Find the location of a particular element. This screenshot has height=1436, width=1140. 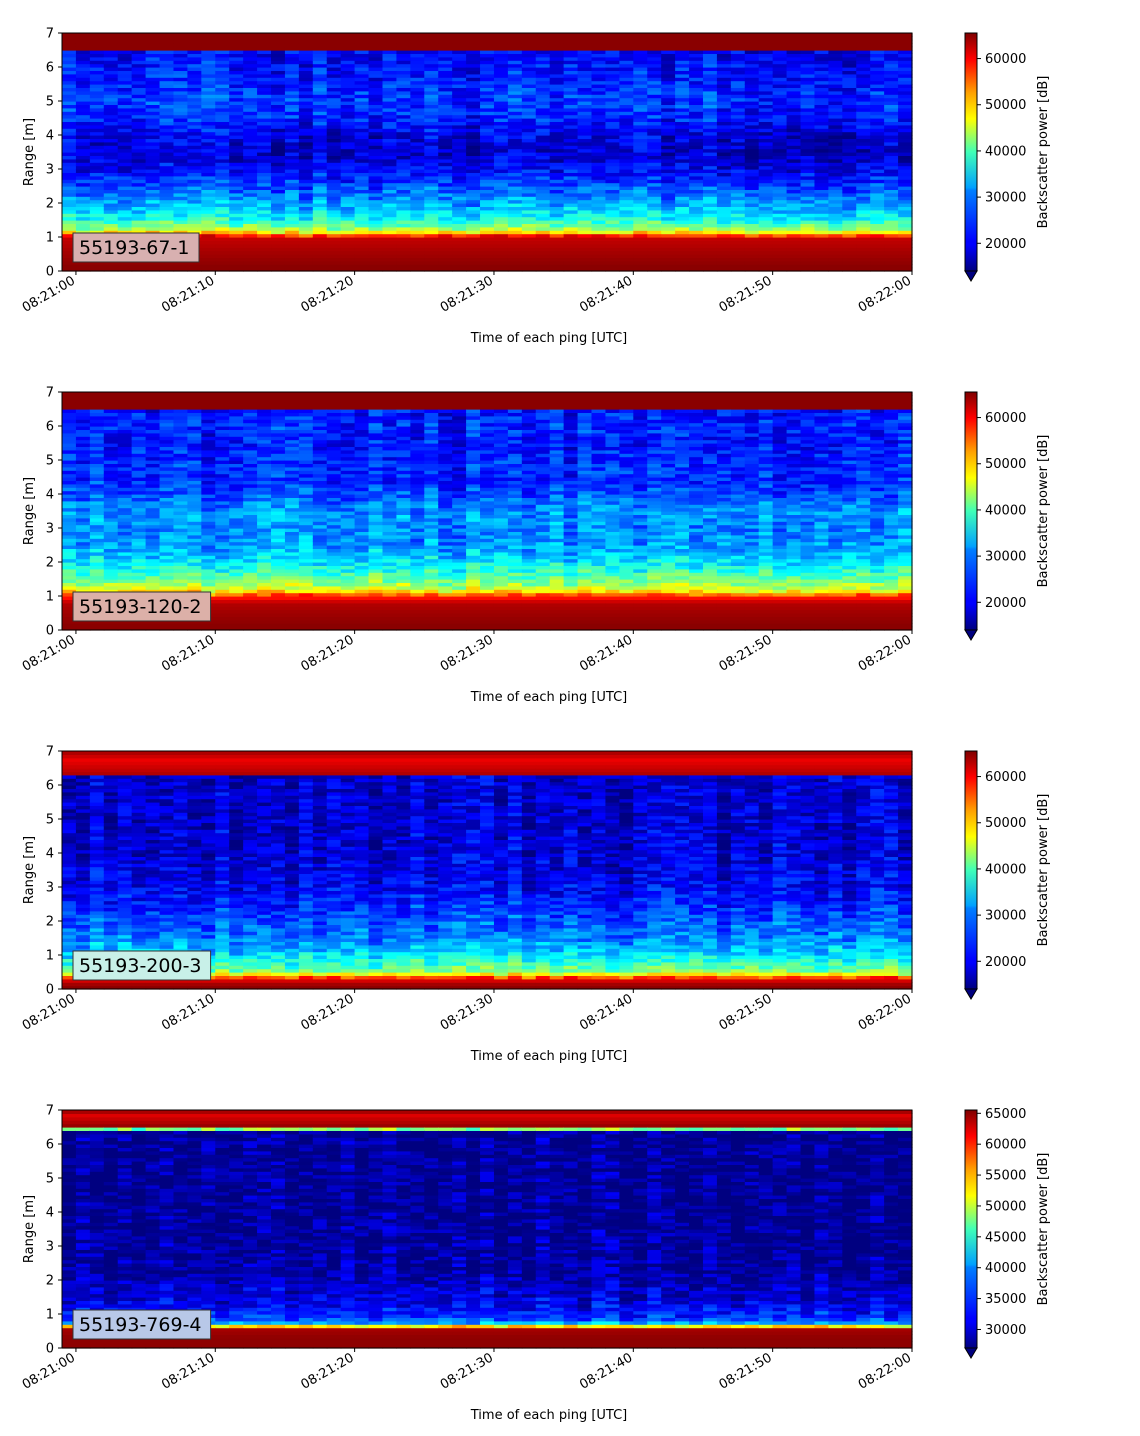

y-tick-label: 6 is located at coordinates (50, 68).